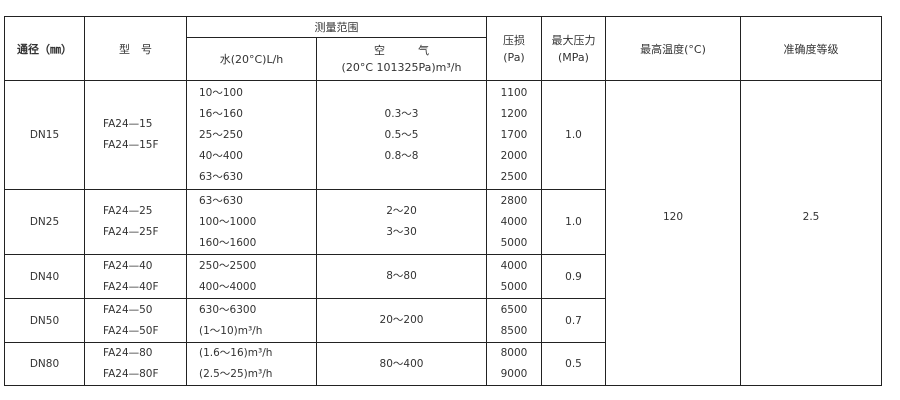 The width and height of the screenshot is (900, 400). What do you see at coordinates (135, 48) in the screenshot?
I see `header-model: 型 号` at bounding box center [135, 48].